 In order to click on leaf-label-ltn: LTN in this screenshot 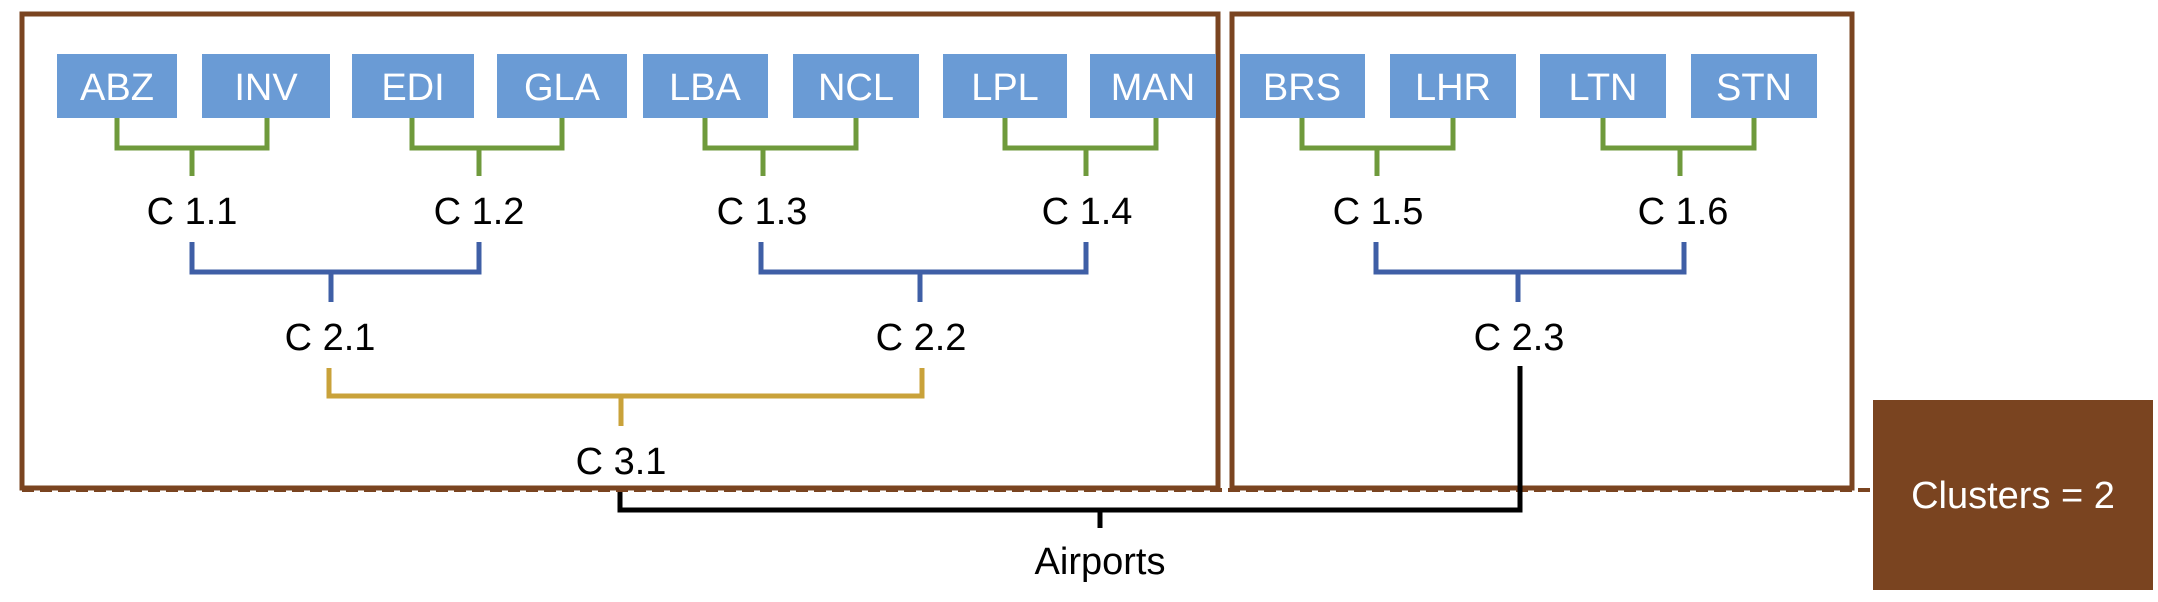, I will do `click(1603, 88)`.